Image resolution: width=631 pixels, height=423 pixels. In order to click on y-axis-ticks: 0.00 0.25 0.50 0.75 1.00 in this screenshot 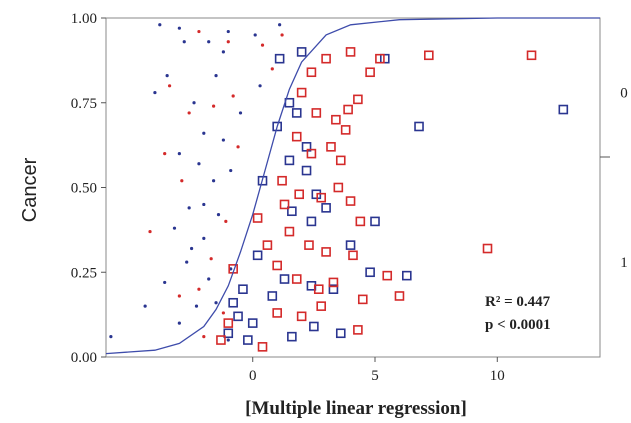, I will do `click(88, 188)`.